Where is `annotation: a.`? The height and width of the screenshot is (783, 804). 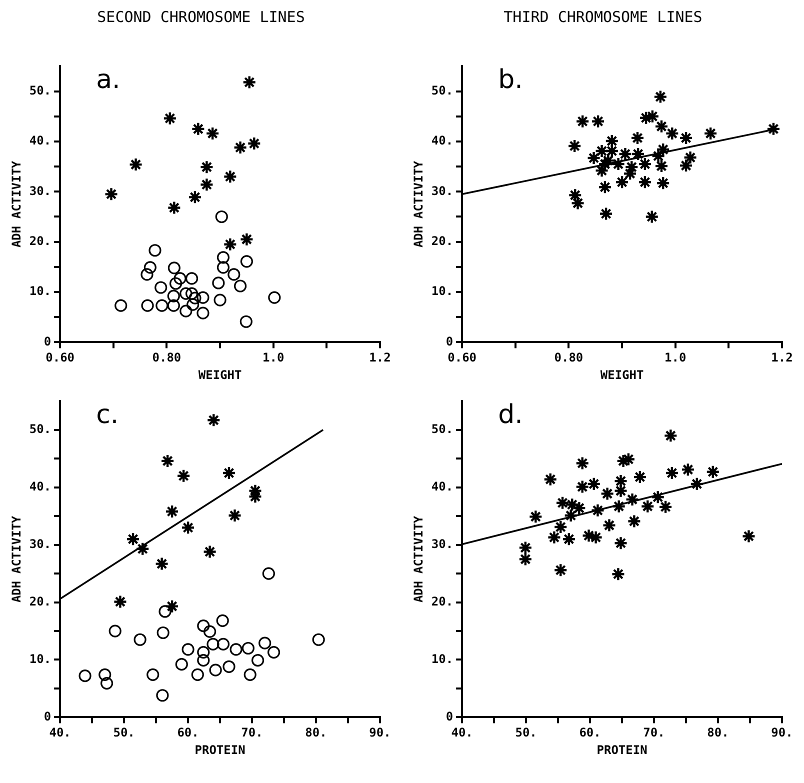
annotation: a. is located at coordinates (108, 79).